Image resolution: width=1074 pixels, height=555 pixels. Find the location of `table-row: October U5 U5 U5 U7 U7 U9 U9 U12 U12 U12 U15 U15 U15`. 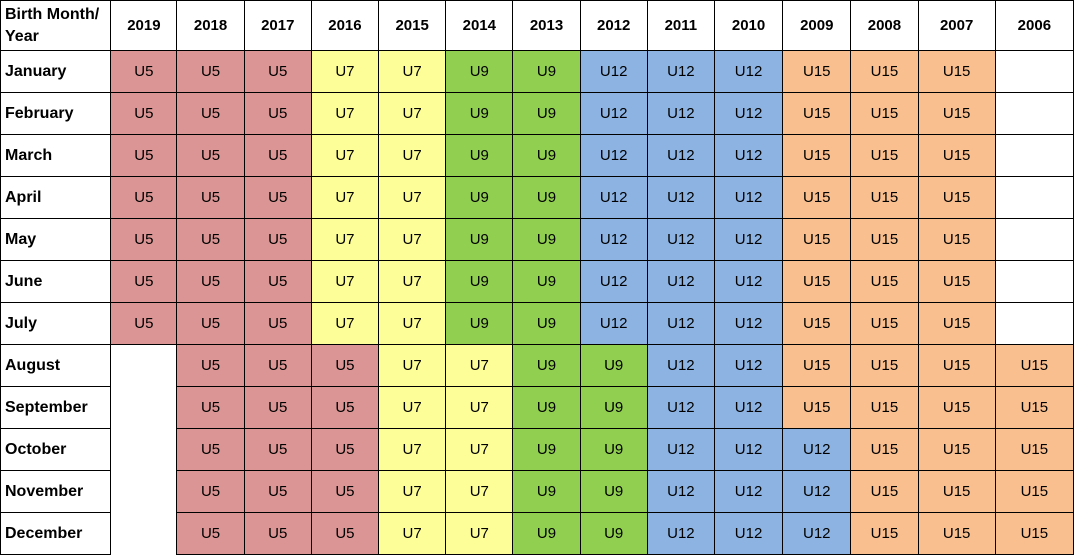

table-row: October U5 U5 U5 U7 U7 U9 U9 U12 U12 U12 U15 U15 U15 is located at coordinates (537, 449).